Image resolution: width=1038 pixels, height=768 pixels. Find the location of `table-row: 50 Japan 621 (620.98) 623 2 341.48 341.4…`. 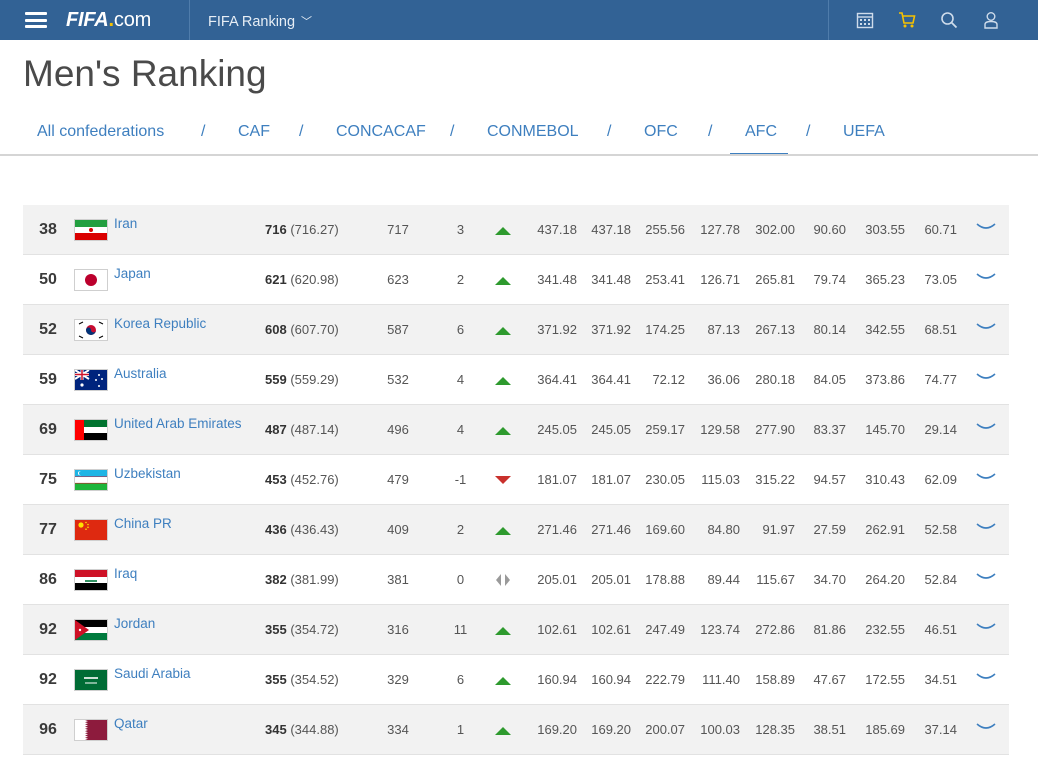

table-row: 50 Japan 621 (620.98) 623 2 341.48 341.4… is located at coordinates (516, 280).